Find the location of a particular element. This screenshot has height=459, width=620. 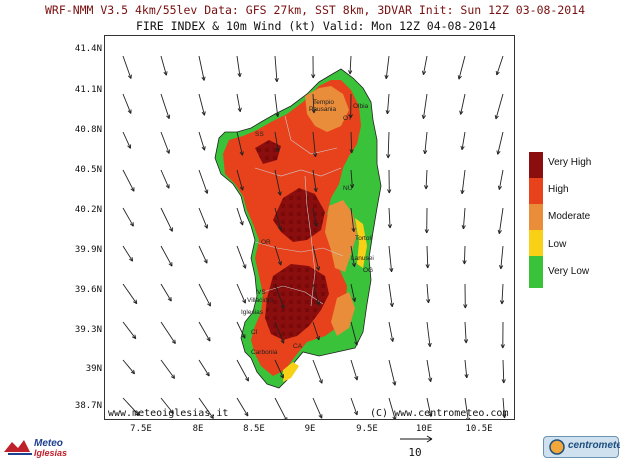

lat-label: 40.2N is located at coordinates (88, 210).